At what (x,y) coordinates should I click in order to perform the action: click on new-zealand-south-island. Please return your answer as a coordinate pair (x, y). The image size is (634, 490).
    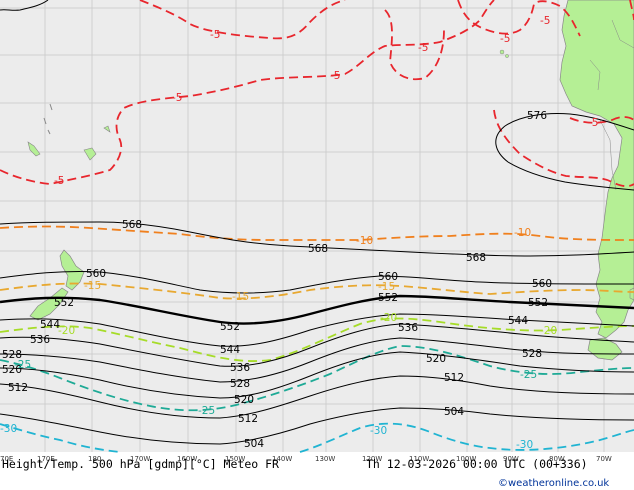
    Looking at the image, I should click on (49, 304).